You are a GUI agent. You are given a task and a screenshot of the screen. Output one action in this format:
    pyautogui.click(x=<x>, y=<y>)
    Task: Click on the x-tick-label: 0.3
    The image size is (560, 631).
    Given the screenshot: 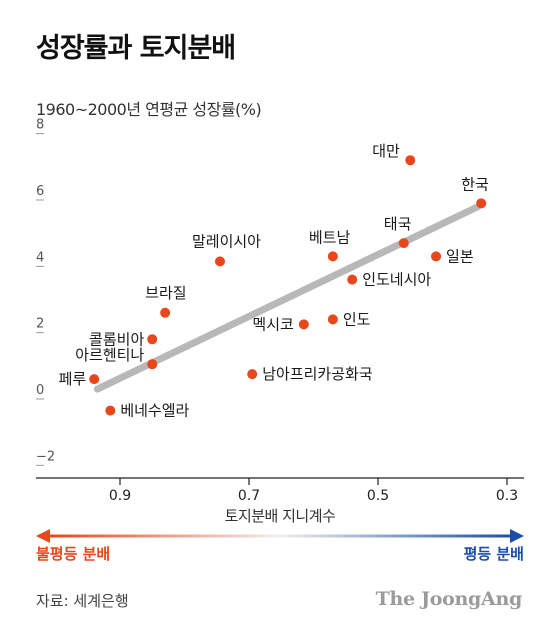 What is the action you would take?
    pyautogui.click(x=507, y=496)
    